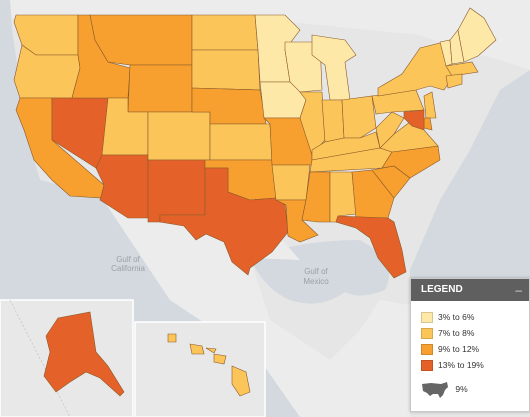 The height and width of the screenshot is (417, 530). Describe the element at coordinates (40, 358) in the screenshot. I see `alaska-border-line` at that location.